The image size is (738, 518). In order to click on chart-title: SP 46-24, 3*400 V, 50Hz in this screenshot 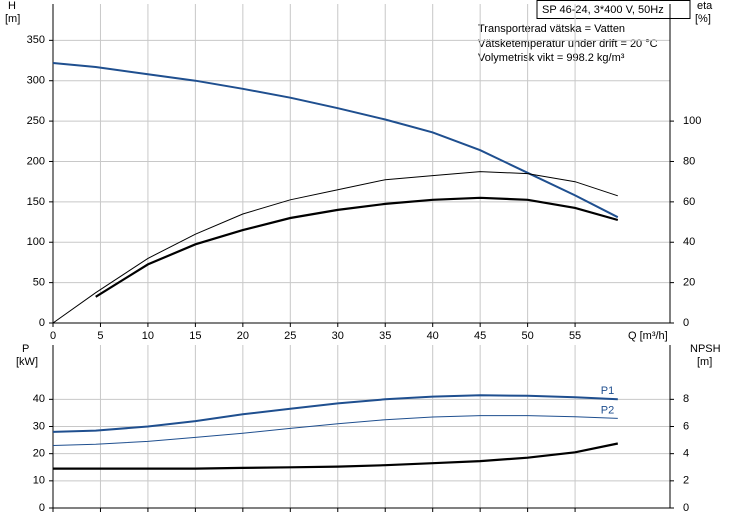, I will do `click(603, 10)`.